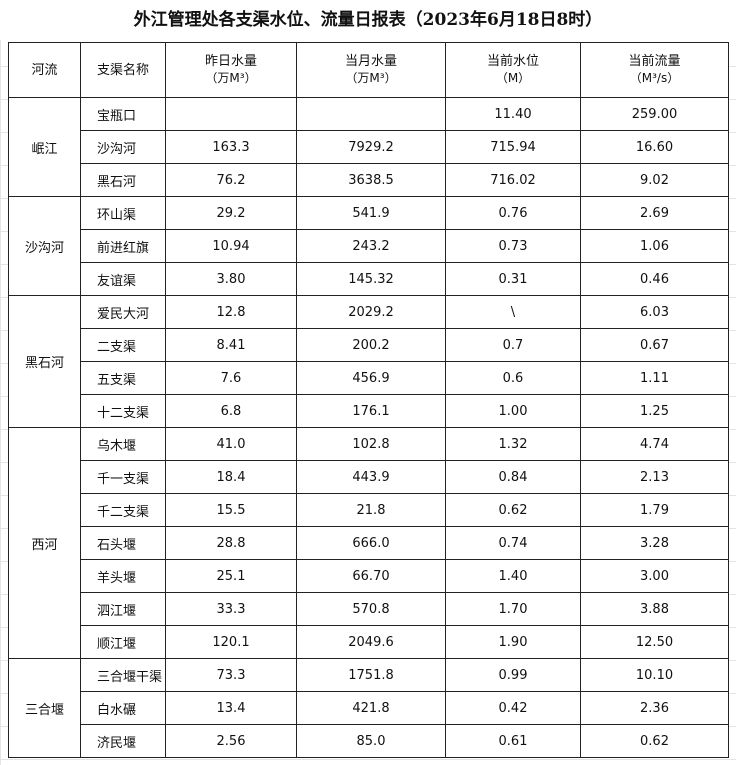 The image size is (736, 765). Describe the element at coordinates (123, 246) in the screenshot. I see `branch-name: 前进红旗` at that location.